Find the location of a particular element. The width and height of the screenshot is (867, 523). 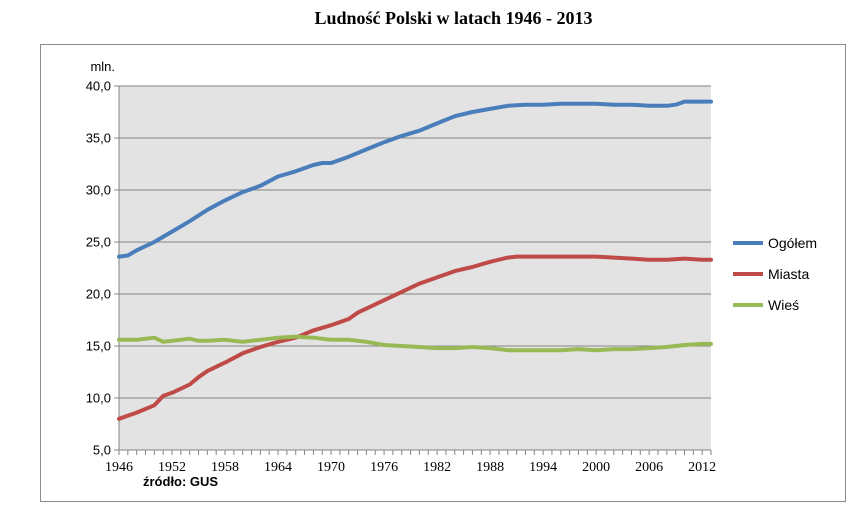

x-tick-label: 1958 is located at coordinates (225, 467).